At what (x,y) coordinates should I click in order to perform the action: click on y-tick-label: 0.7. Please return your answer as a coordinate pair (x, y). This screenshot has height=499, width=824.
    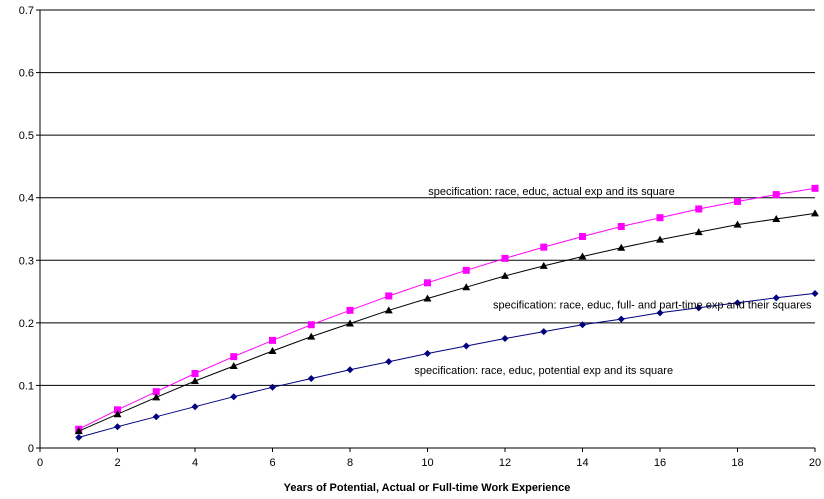
    Looking at the image, I should click on (26, 11).